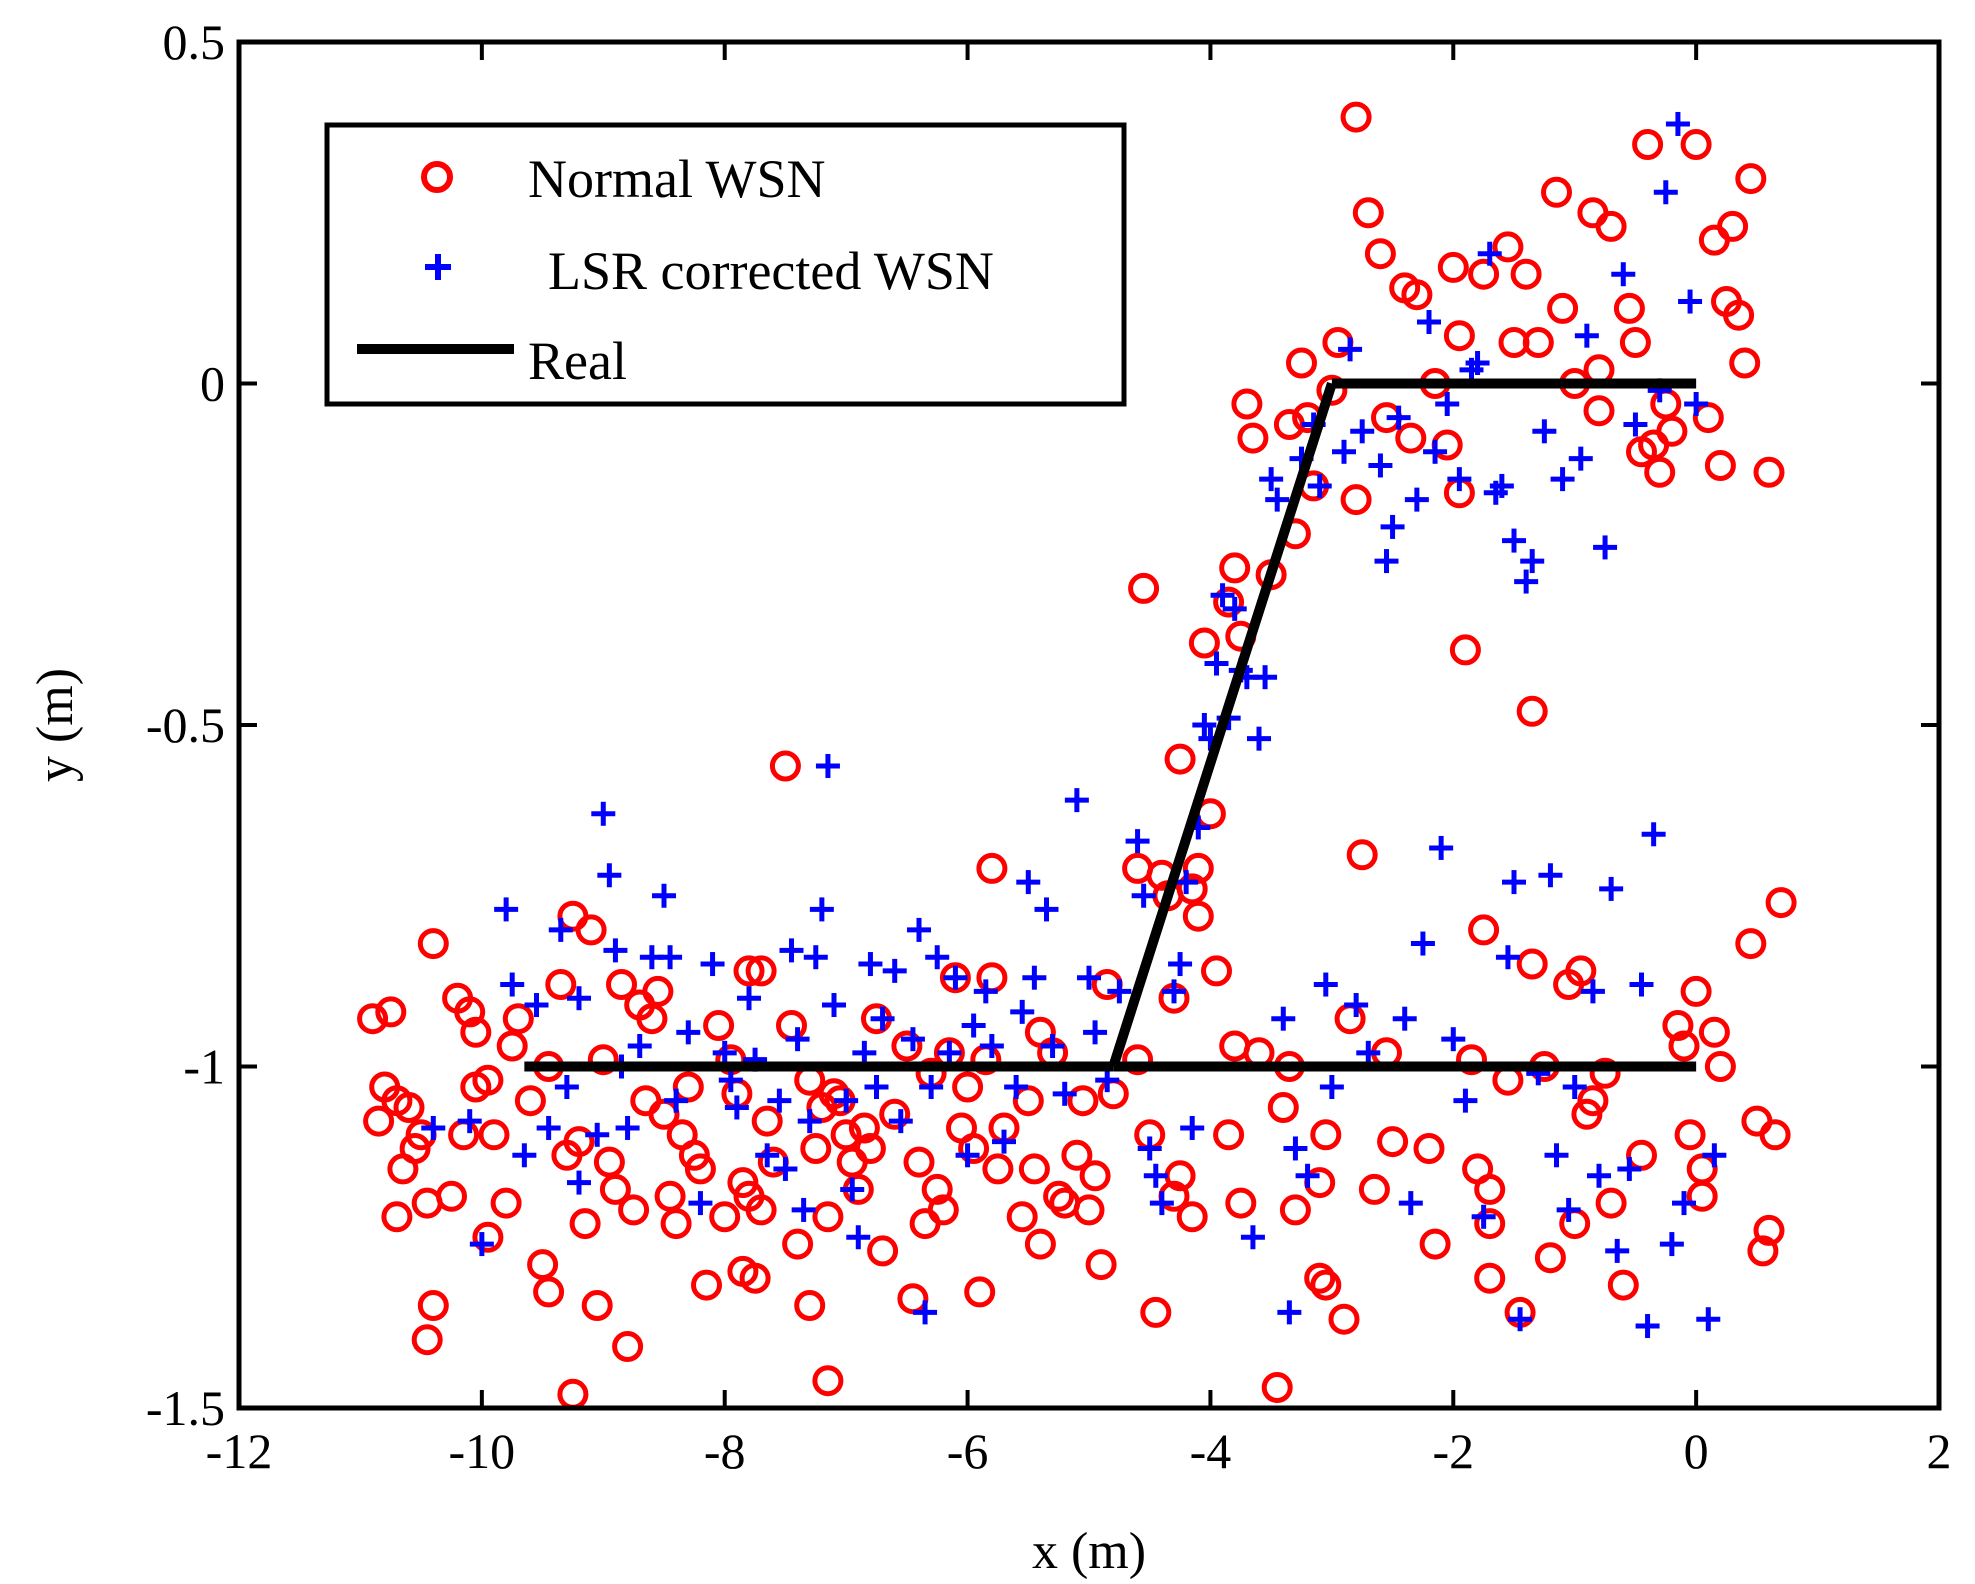 The width and height of the screenshot is (1975, 1584). I want to click on legend-label-lsr-corrected-wsn: LSR corrected WSN, so click(771, 271).